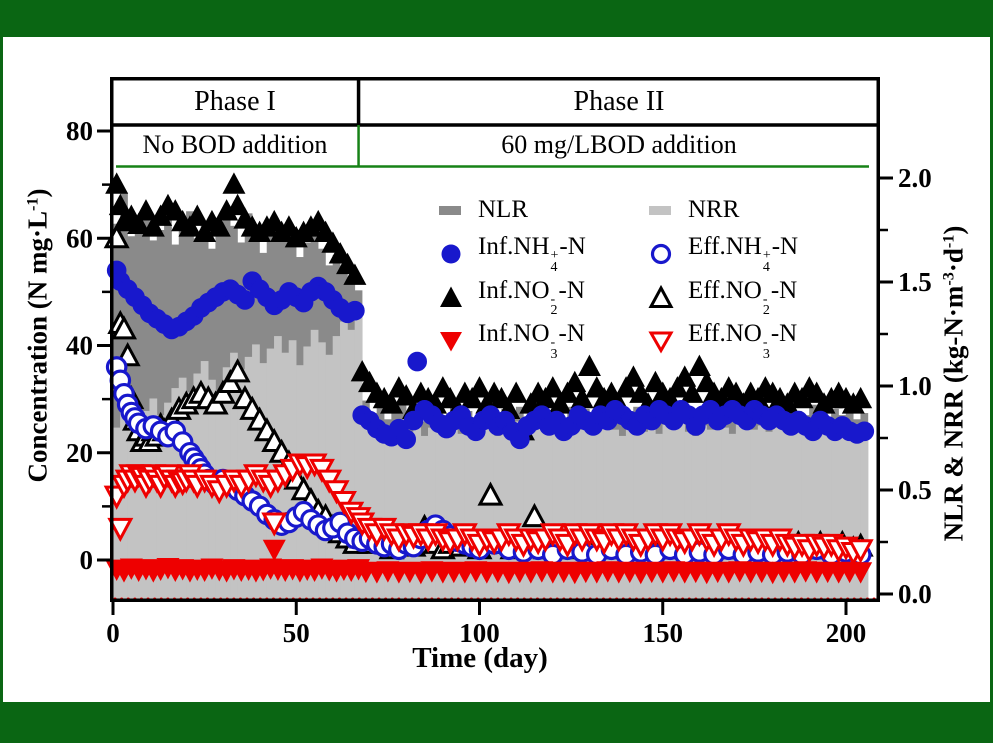 The height and width of the screenshot is (743, 993). I want to click on legend-item: Eff.NO -2 -N, so click(766, 297).